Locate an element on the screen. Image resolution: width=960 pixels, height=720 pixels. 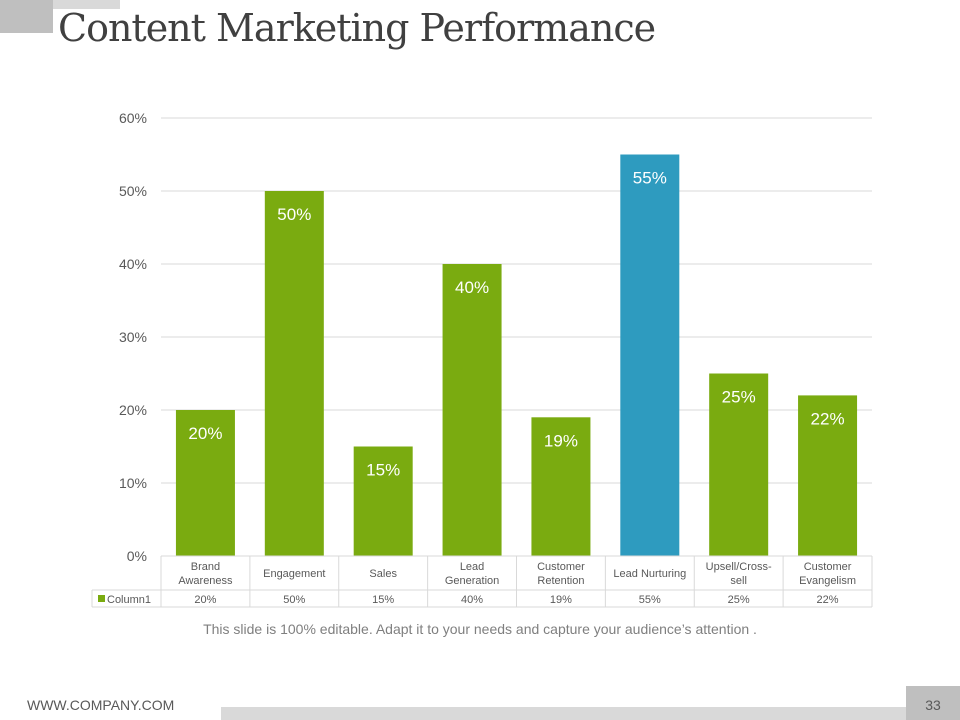
corner-decoration is located at coordinates (26, 16).